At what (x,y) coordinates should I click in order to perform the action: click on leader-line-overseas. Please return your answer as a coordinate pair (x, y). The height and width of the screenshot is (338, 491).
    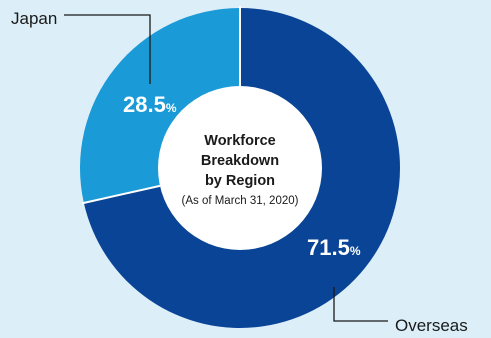
    Looking at the image, I should click on (360, 304).